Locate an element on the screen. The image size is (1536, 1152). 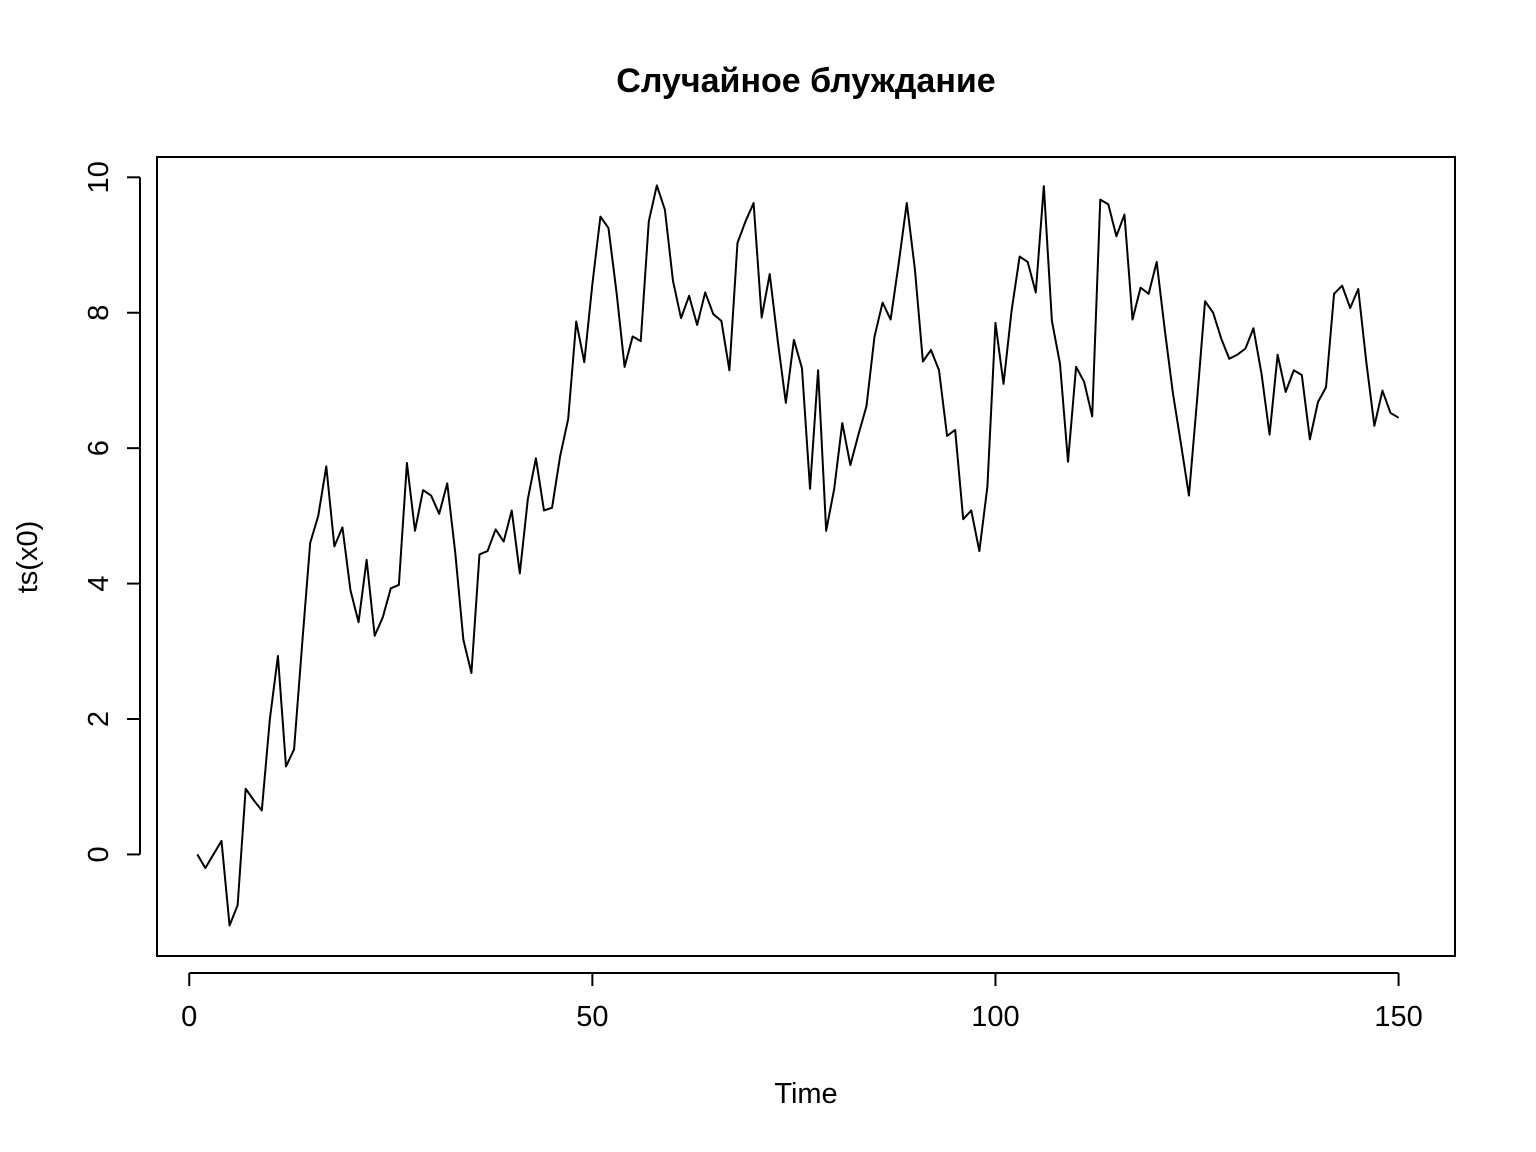
x-tick-label: 50 is located at coordinates (592, 1017).